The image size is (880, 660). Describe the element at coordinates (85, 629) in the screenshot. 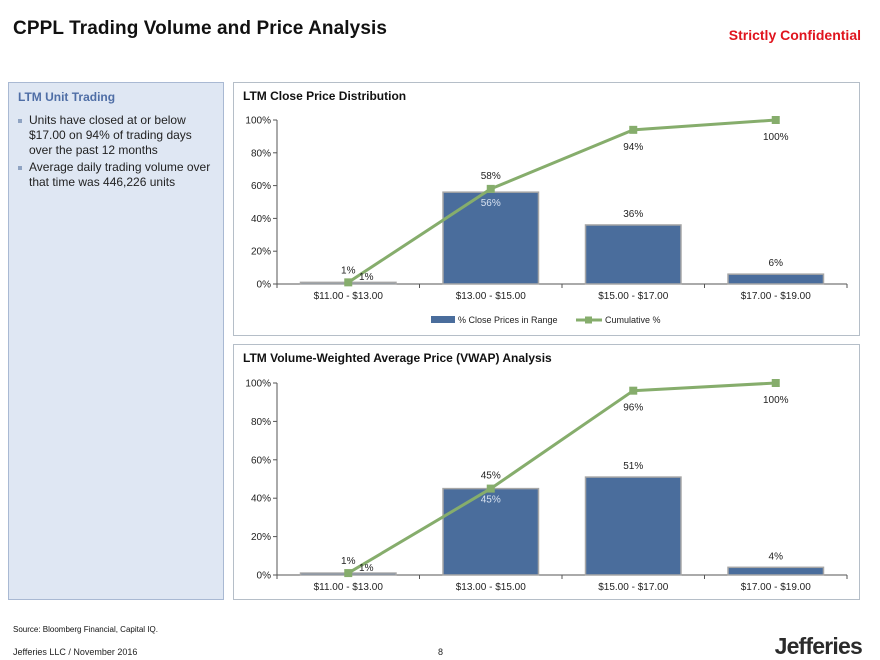

I see `source-note: Source: Bloomberg Financial, Capital IQ.` at that location.